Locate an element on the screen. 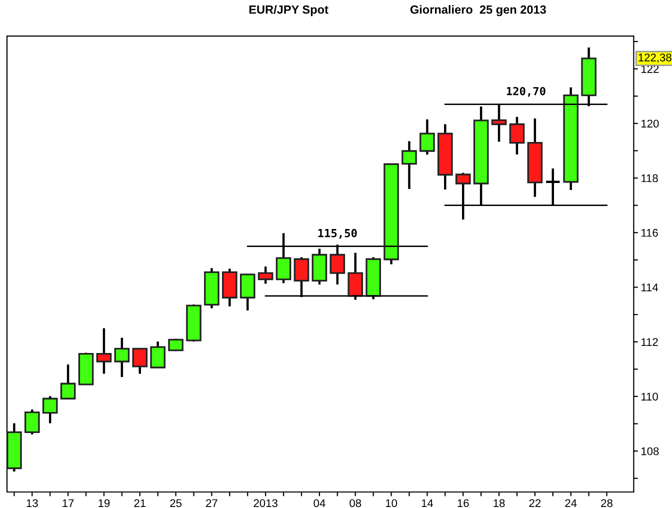 This screenshot has width=672, height=508. chart-title: EUR/JPY Spot is located at coordinates (288, 10).